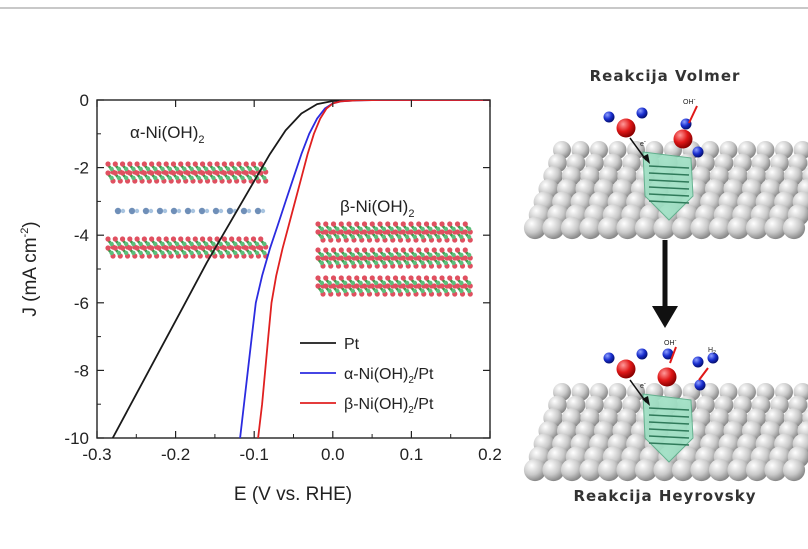 This screenshot has width=808, height=549. Describe the element at coordinates (367, 376) in the screenshot. I see `legend: Pt α-Ni(OH)2/Pt β-Ni(OH)2/Pt` at that location.